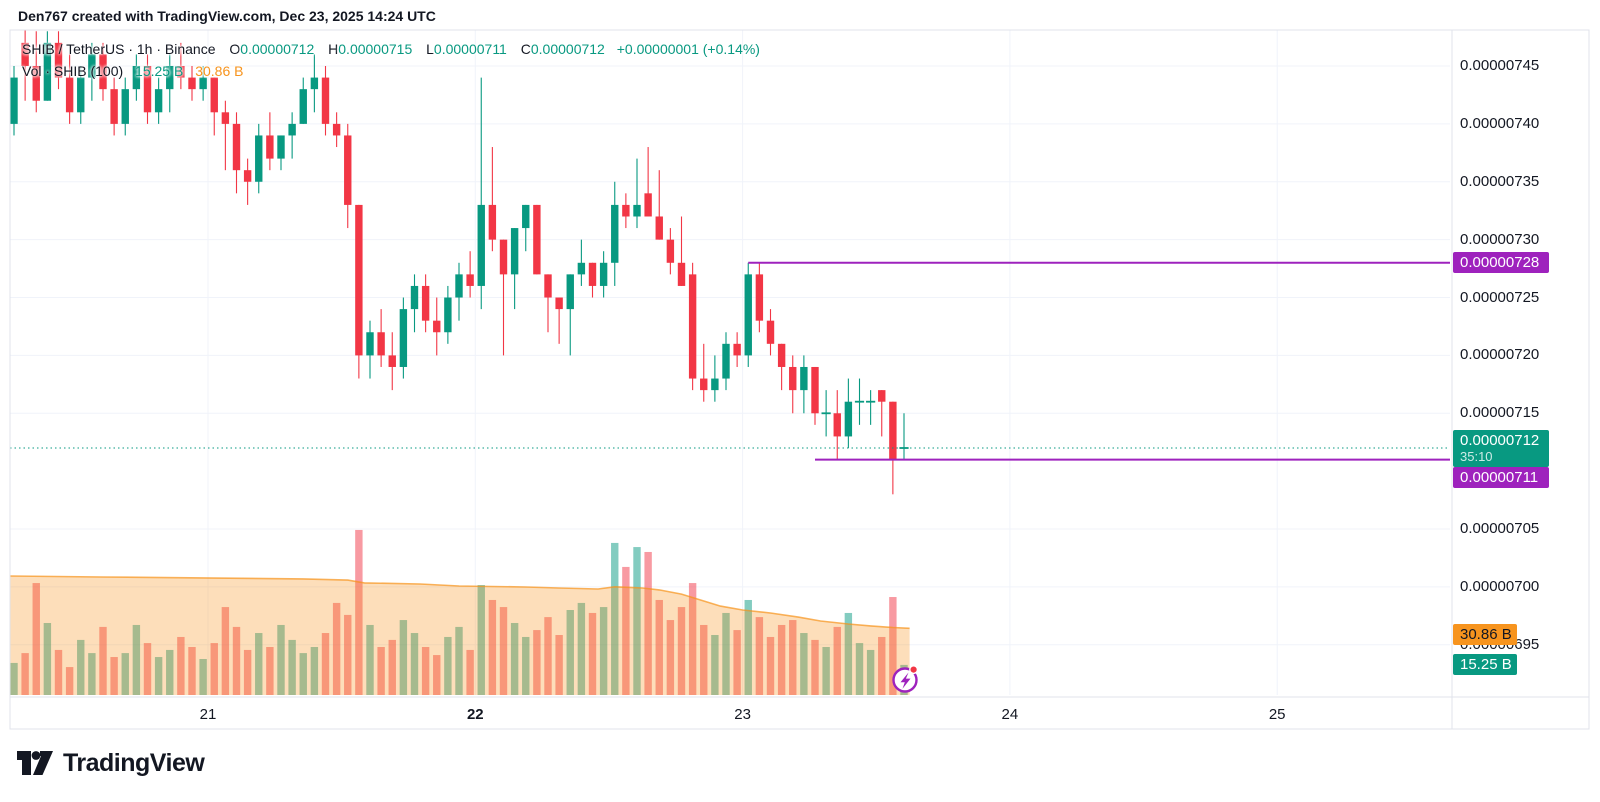 This screenshot has width=1600, height=802. What do you see at coordinates (119, 49) in the screenshot?
I see `symbol-title: SHIB / TetherUS · 1h · Binance` at bounding box center [119, 49].